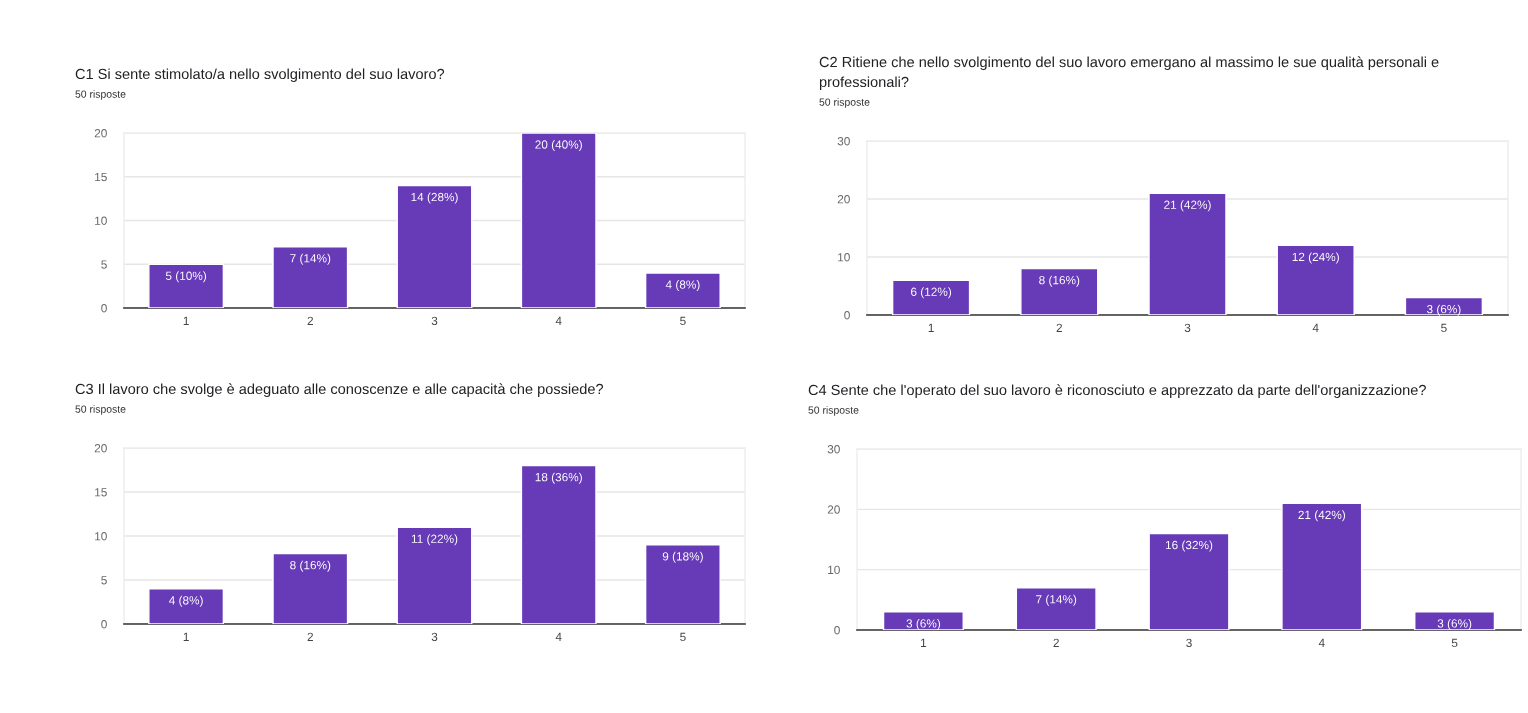 This screenshot has width=1528, height=713. I want to click on chart-title: C2 Ritiene che nello svolgimento del suo lavoro emergano al massimo le sue qualità personali e professionali?, so click(1129, 73).